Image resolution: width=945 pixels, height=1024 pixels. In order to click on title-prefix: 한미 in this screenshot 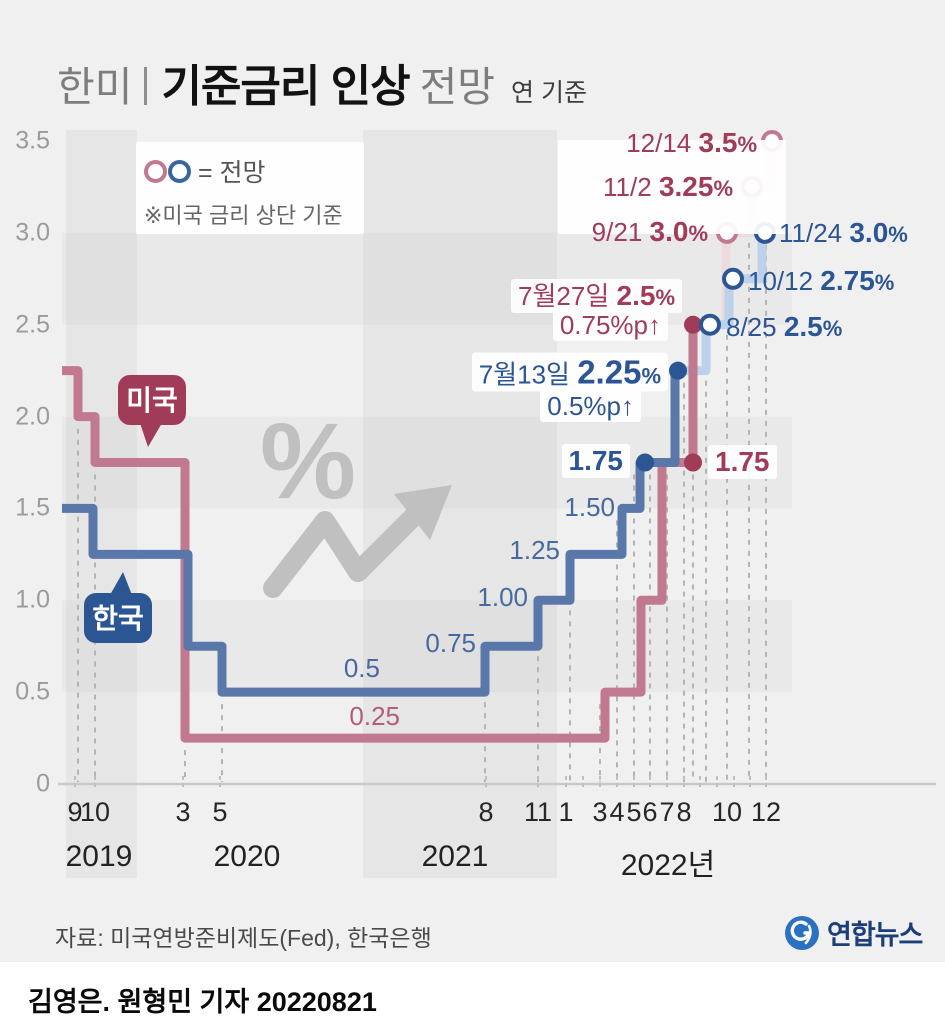, I will do `click(95, 87)`.